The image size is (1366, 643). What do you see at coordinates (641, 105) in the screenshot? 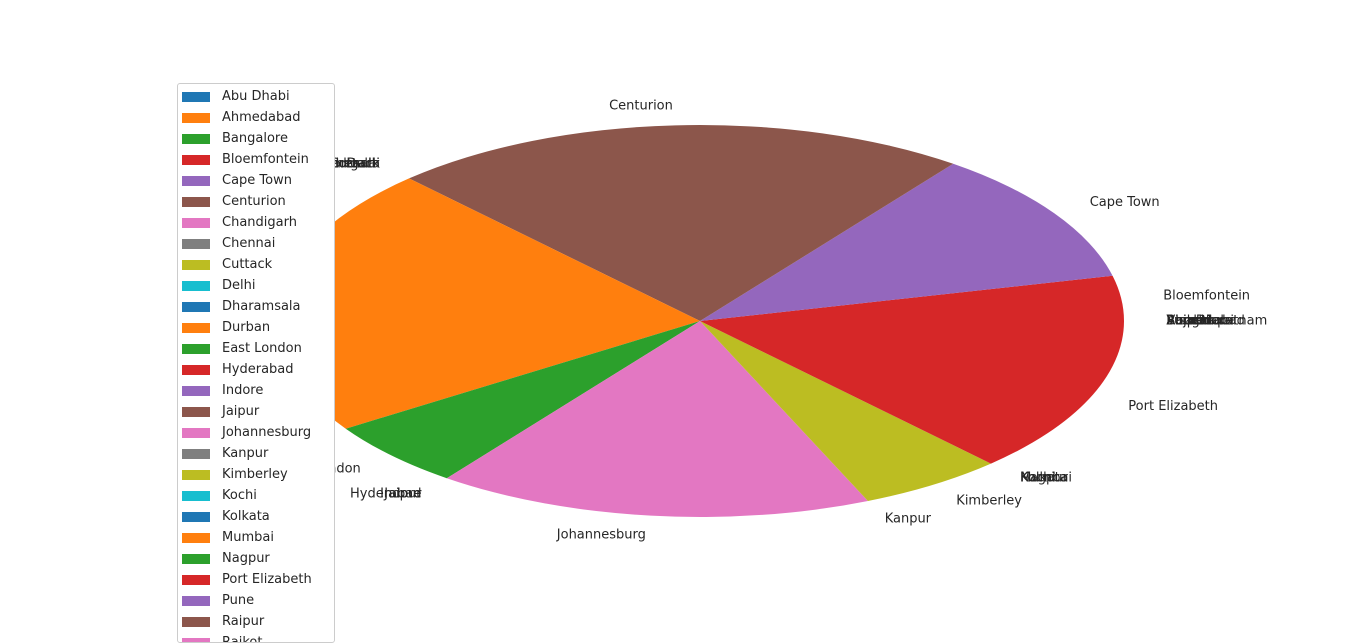
I see `slice-label-centurion: Centurion` at bounding box center [641, 105].